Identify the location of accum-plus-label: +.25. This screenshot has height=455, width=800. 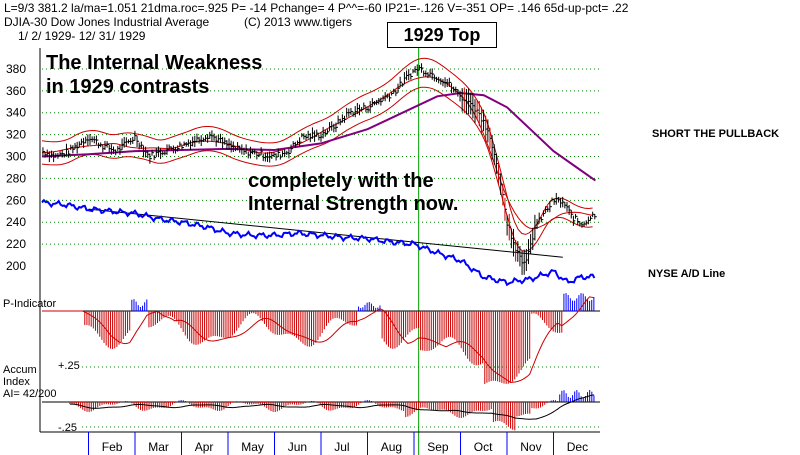
(69, 366).